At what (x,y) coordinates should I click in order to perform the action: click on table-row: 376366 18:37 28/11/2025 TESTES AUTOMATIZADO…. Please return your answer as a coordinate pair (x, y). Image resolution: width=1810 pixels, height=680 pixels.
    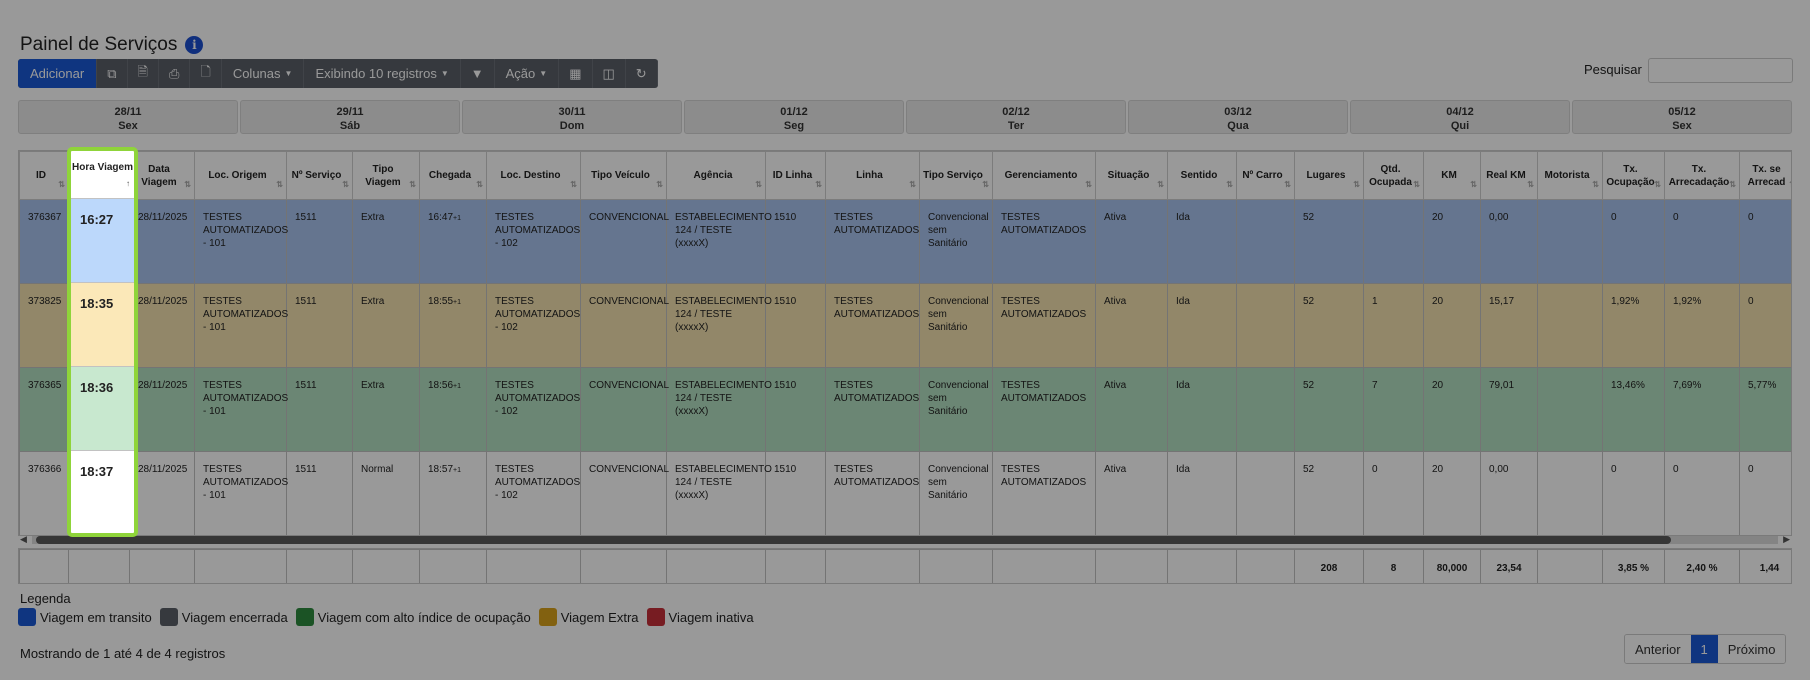
    Looking at the image, I should click on (905, 493).